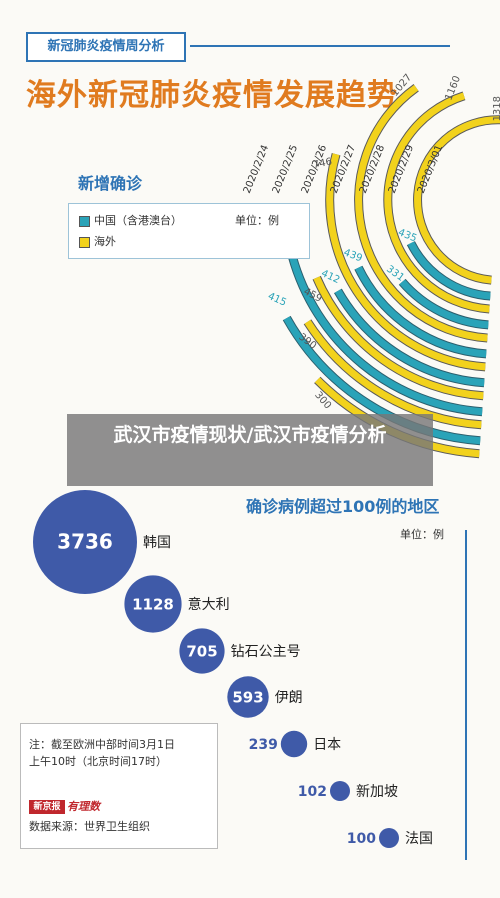  What do you see at coordinates (263, 745) in the screenshot?
I see `bubble-value-label-4: 239` at bounding box center [263, 745].